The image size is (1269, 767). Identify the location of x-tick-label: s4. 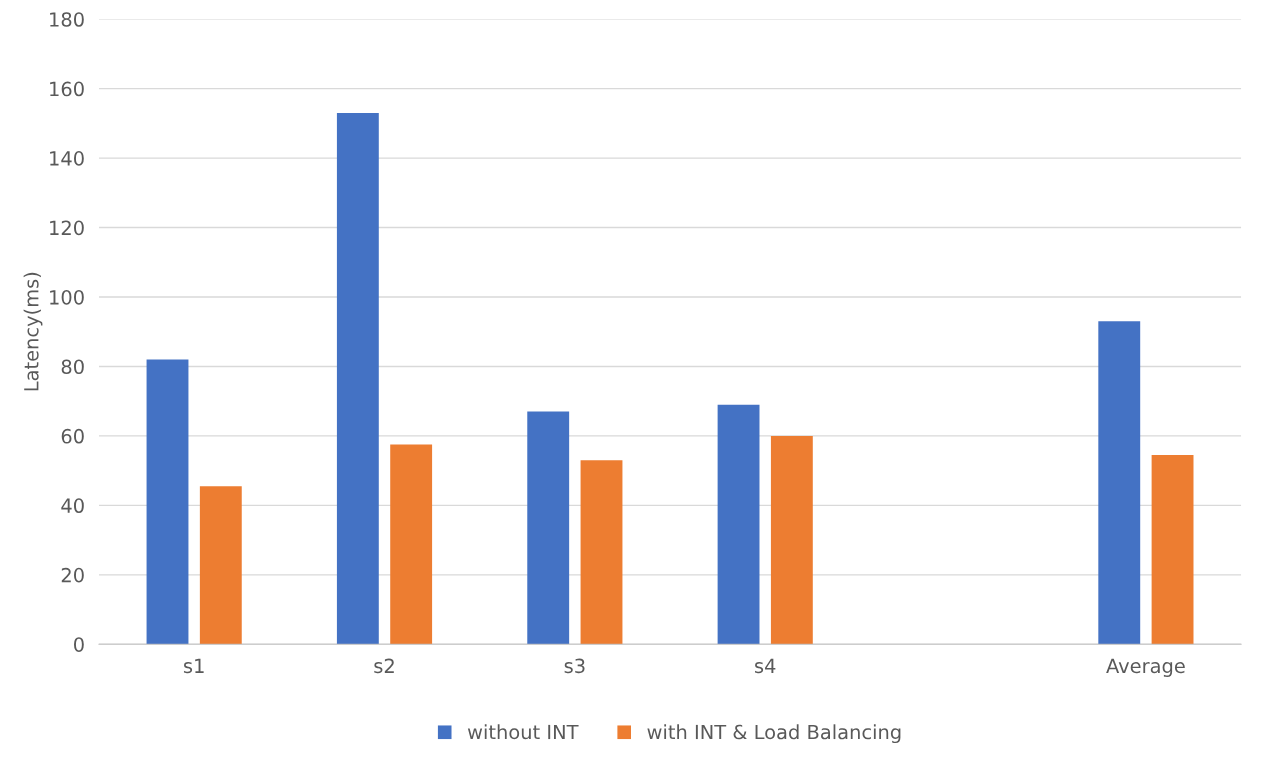
(765, 666).